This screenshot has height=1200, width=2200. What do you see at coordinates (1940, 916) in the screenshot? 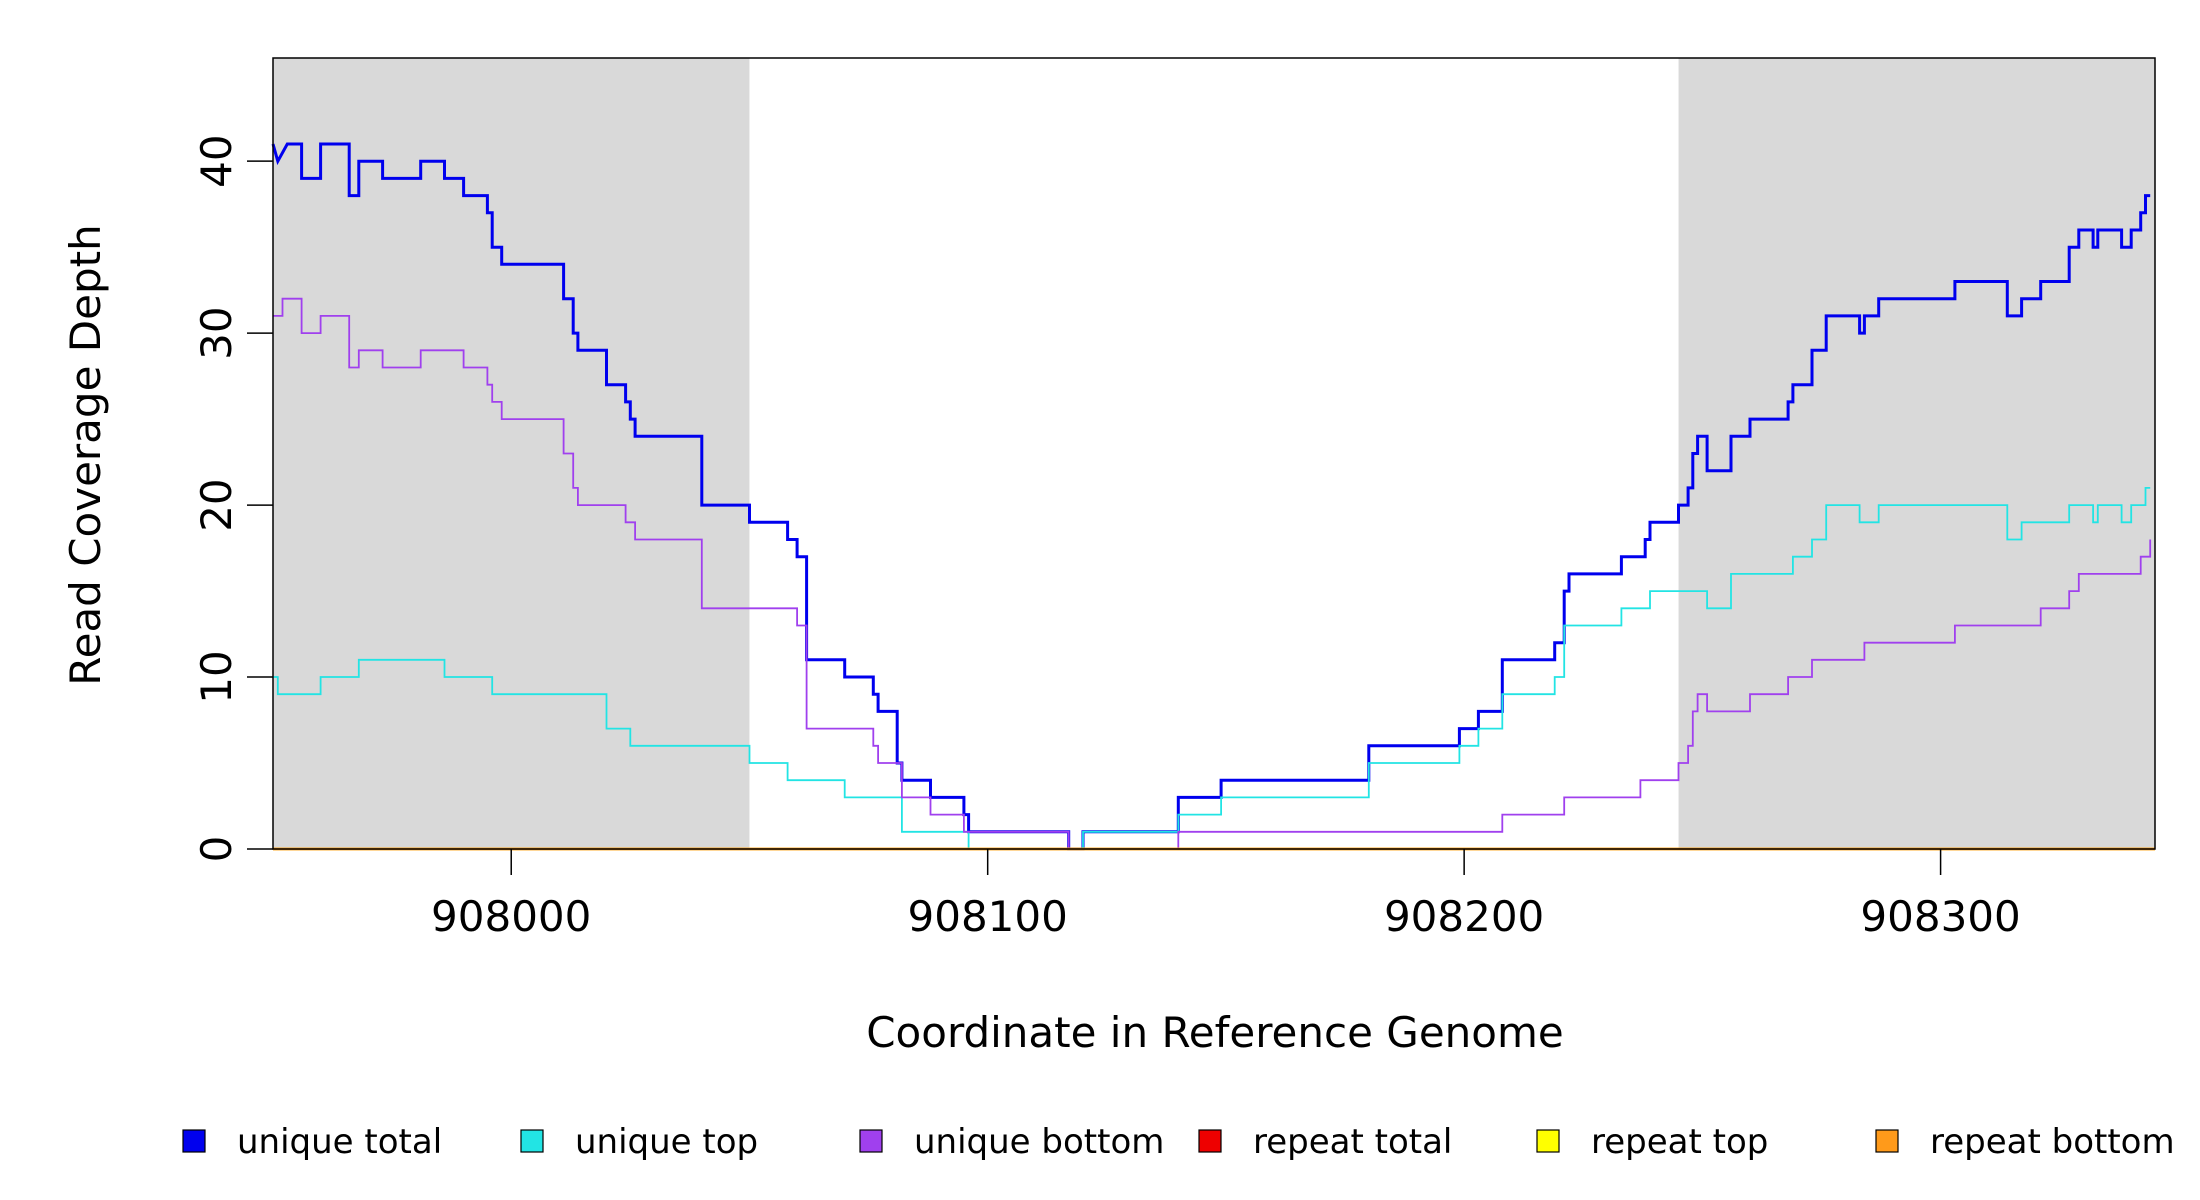
I see `x-tick-label: 908300` at bounding box center [1940, 916].